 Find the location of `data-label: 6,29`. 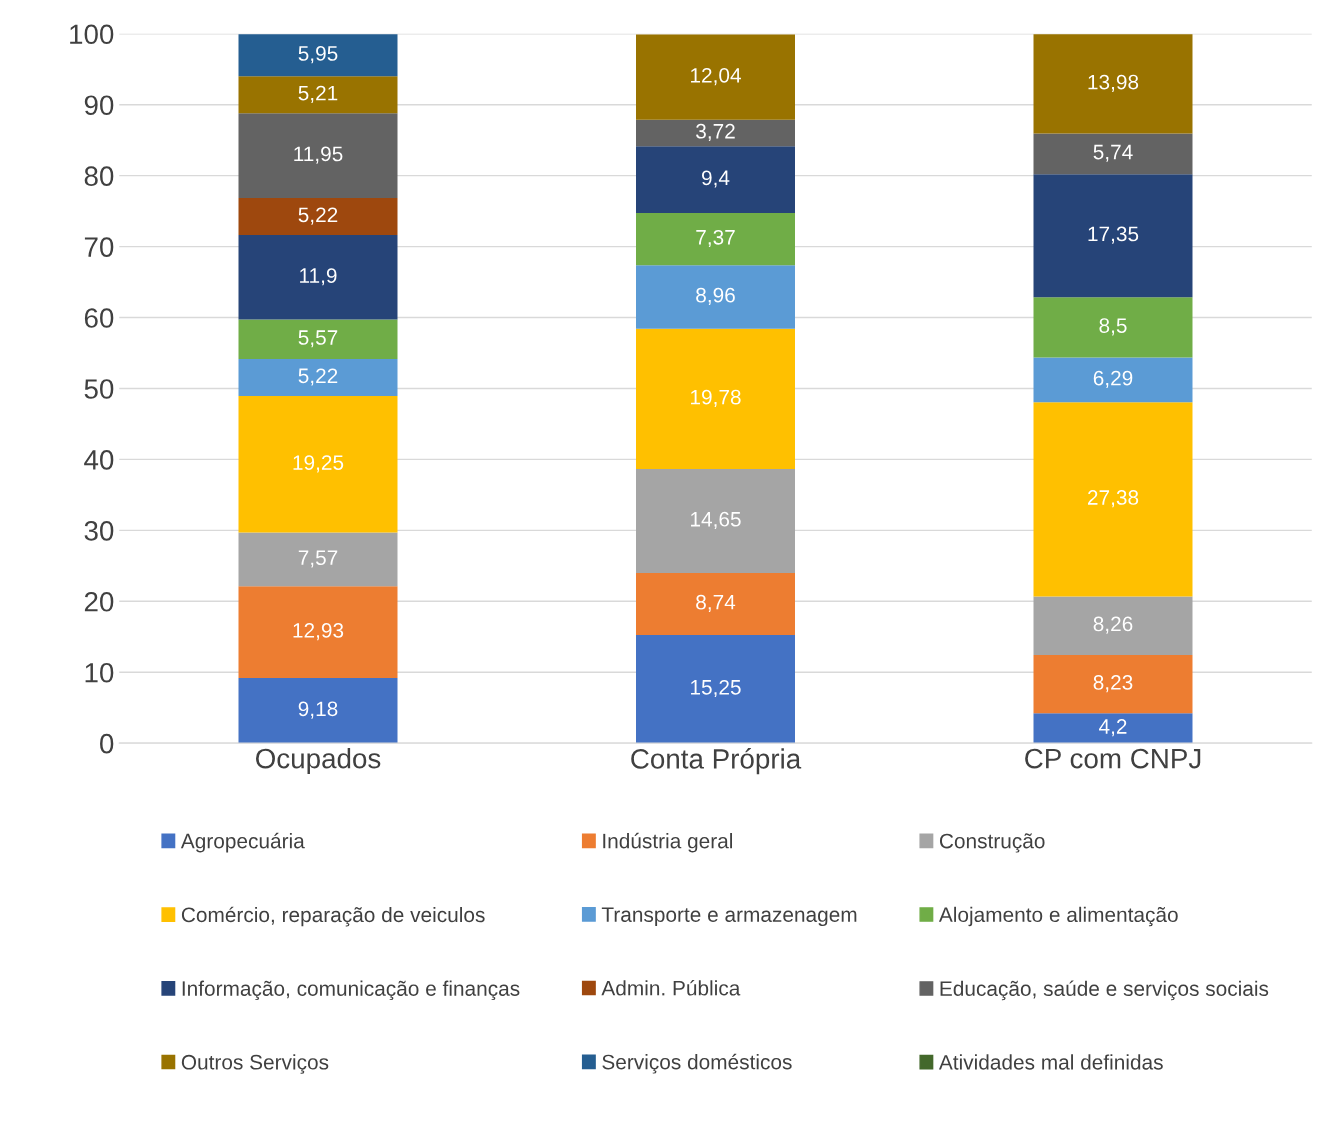

data-label: 6,29 is located at coordinates (1113, 379).